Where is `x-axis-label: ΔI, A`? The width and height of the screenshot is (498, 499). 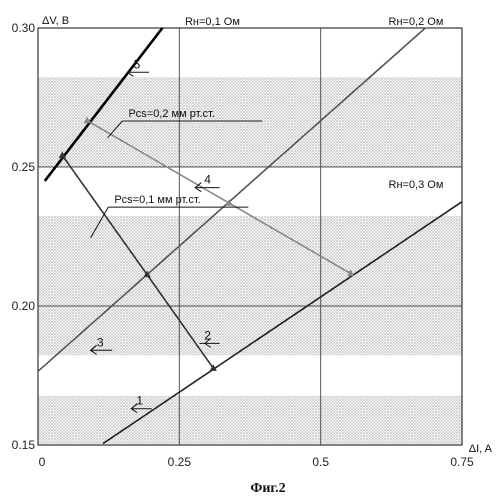 x-axis-label: ΔI, A is located at coordinates (481, 449).